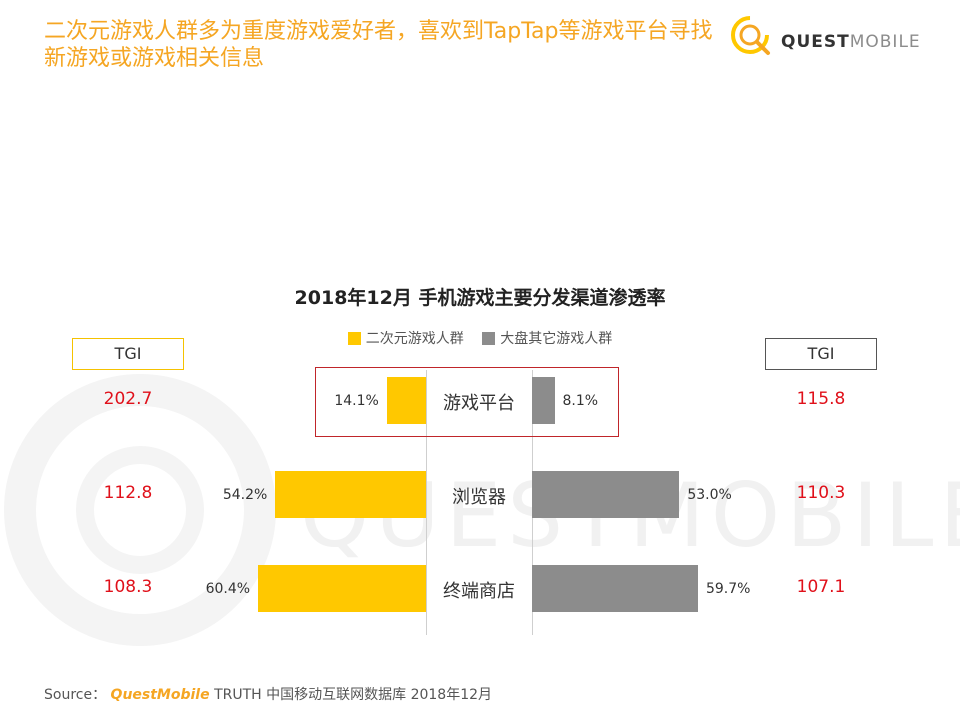  I want to click on logo-wordmark: QUESTMOBILE, so click(851, 42).